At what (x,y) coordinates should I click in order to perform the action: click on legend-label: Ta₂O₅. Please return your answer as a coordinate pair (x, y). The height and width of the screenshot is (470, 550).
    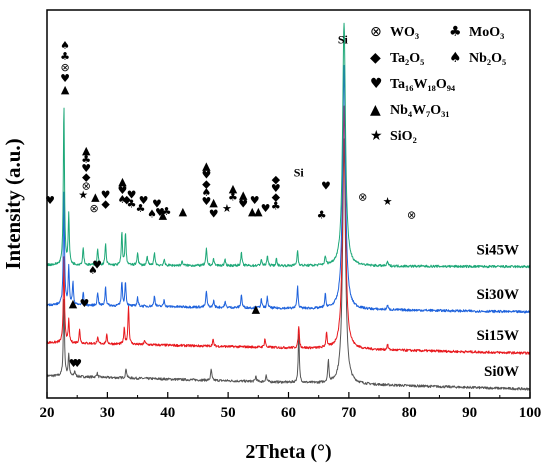
    Looking at the image, I should click on (407, 58).